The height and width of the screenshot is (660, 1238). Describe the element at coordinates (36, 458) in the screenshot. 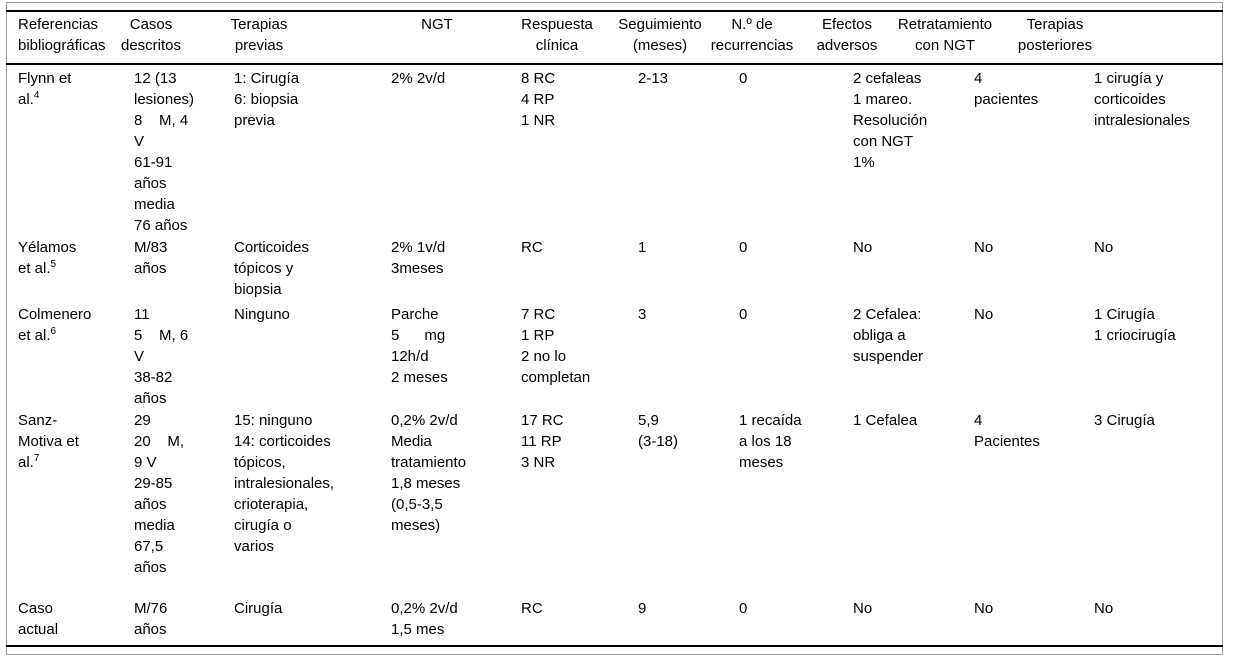

I see `reference-superscript: 7` at that location.